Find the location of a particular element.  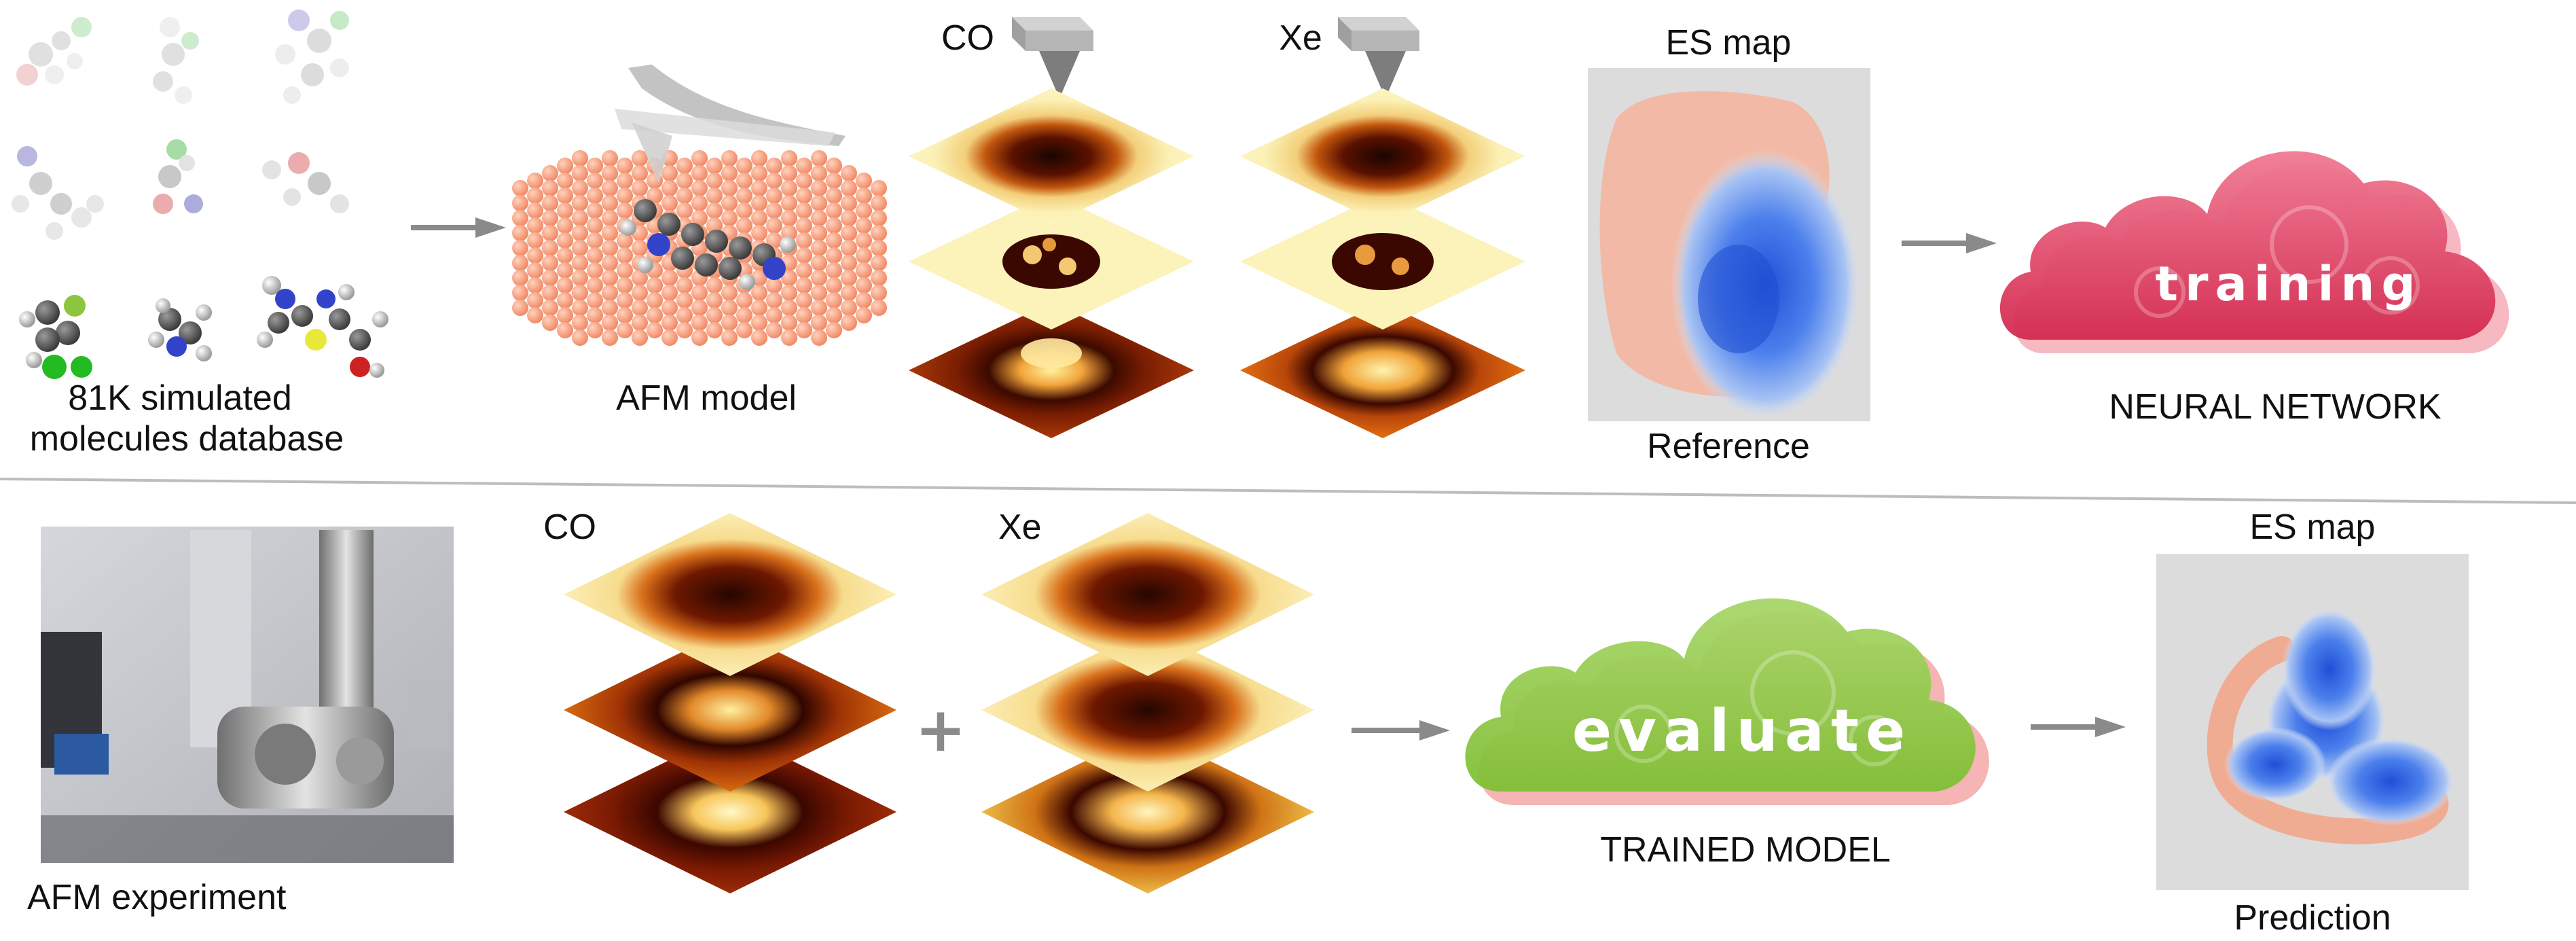

afm-experiment-label: AFM experiment is located at coordinates (157, 898).